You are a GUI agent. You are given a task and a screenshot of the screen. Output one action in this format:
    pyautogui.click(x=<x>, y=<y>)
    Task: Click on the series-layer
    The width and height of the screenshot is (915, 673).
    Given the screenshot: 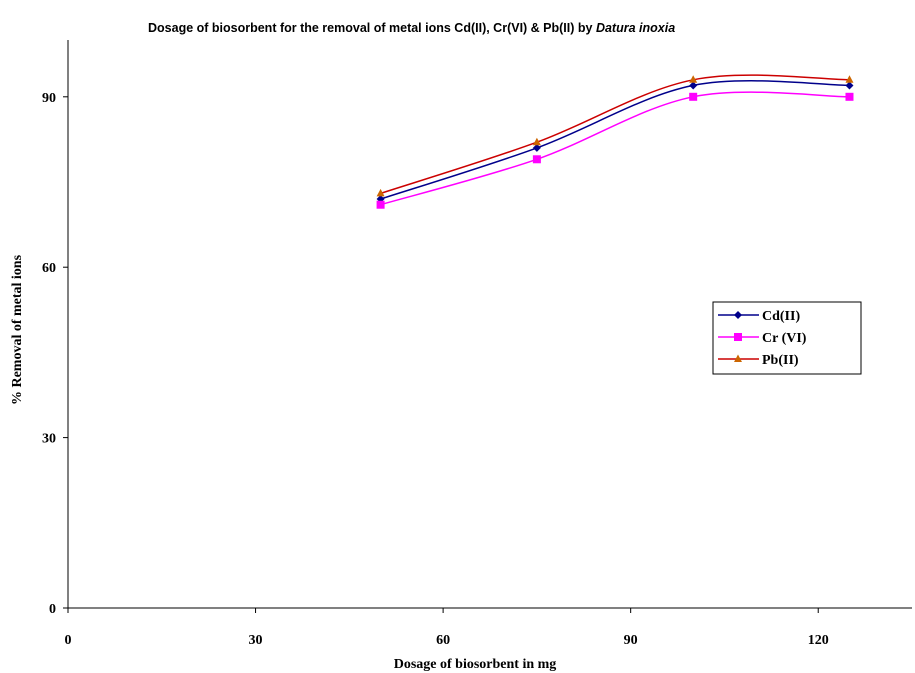 What is the action you would take?
    pyautogui.click(x=615, y=141)
    